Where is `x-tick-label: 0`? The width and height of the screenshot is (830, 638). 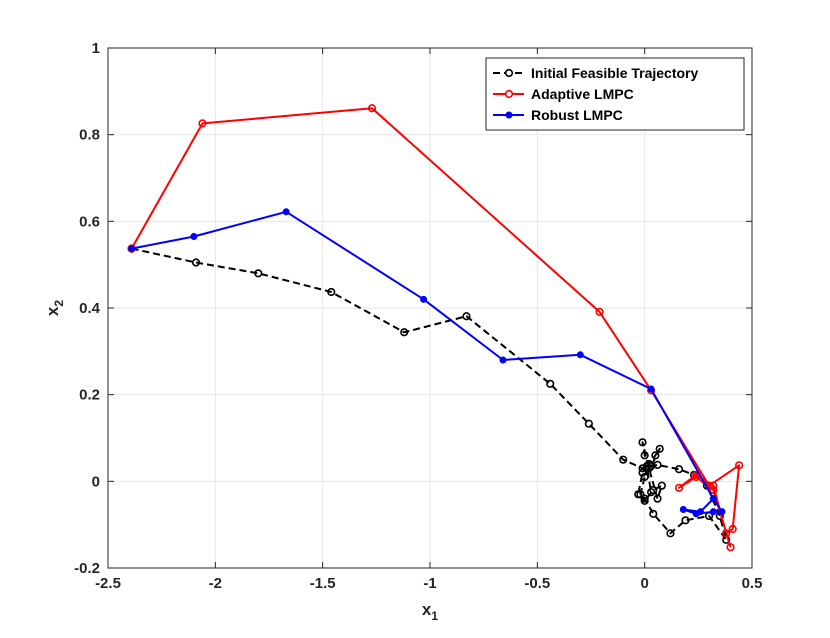
x-tick-label: 0 is located at coordinates (644, 583).